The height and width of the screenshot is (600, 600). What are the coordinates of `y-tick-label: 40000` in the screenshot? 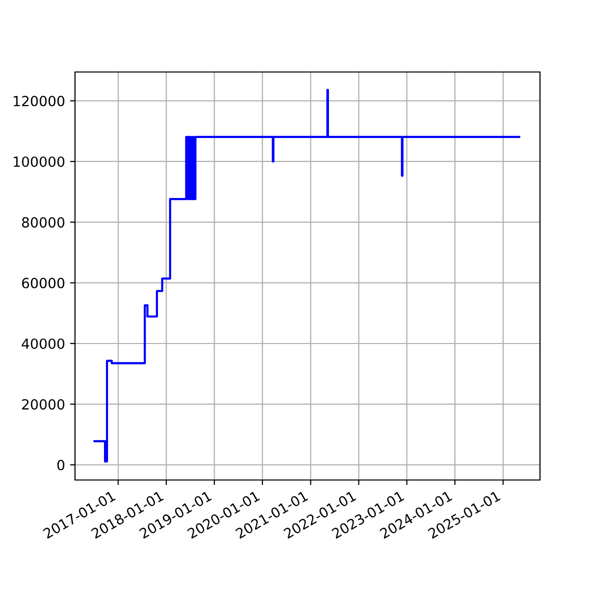 It's located at (43, 343).